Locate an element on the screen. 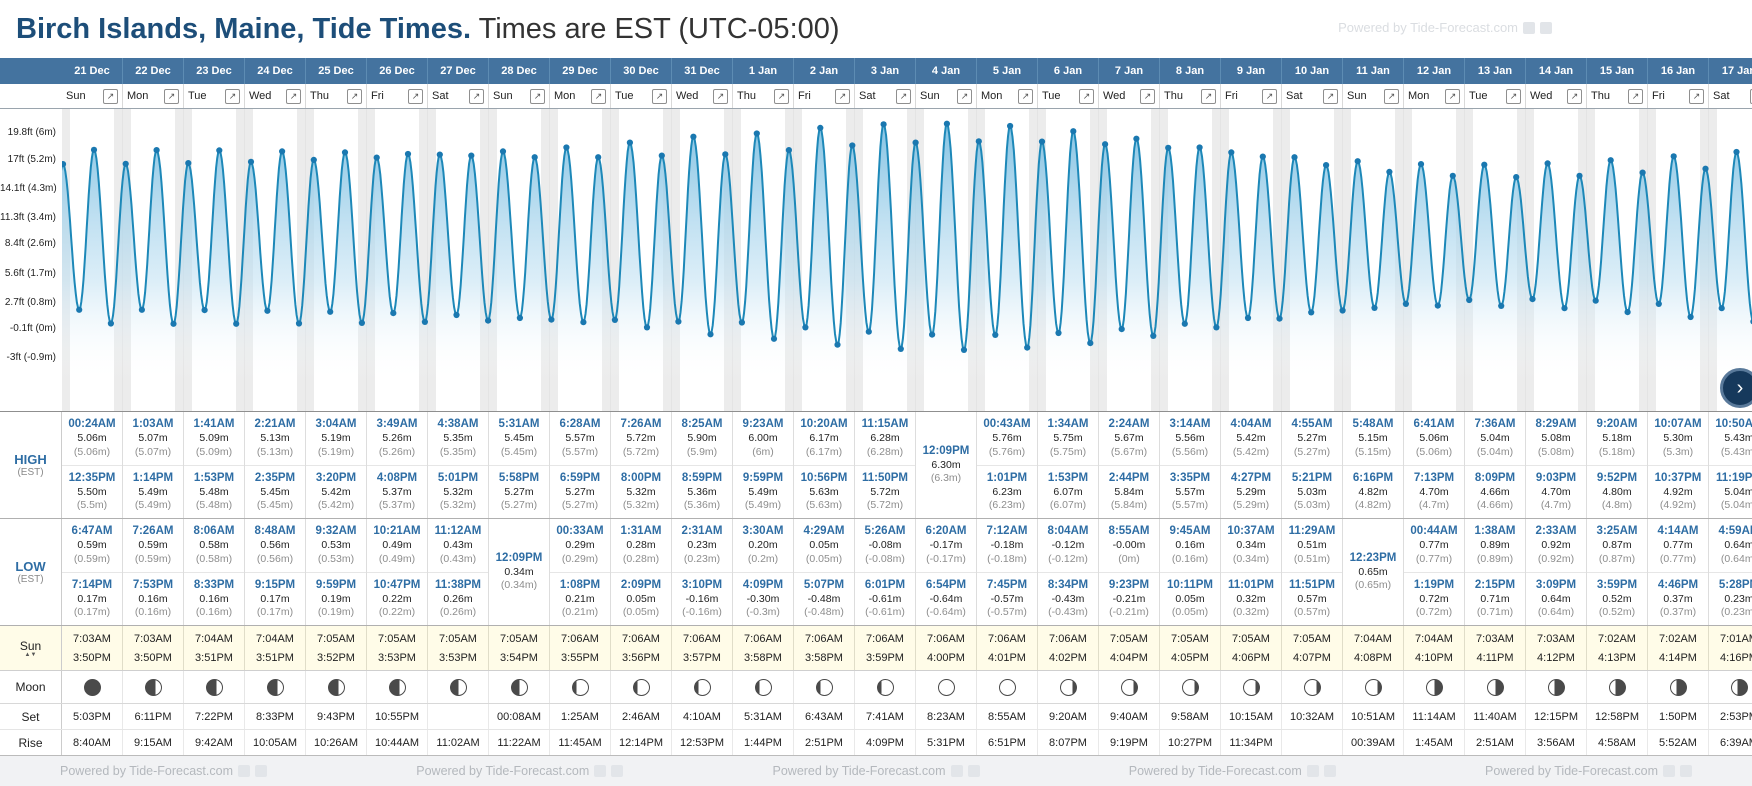 This screenshot has width=1752, height=786. tide-height-paren: (5.9m) is located at coordinates (702, 451).